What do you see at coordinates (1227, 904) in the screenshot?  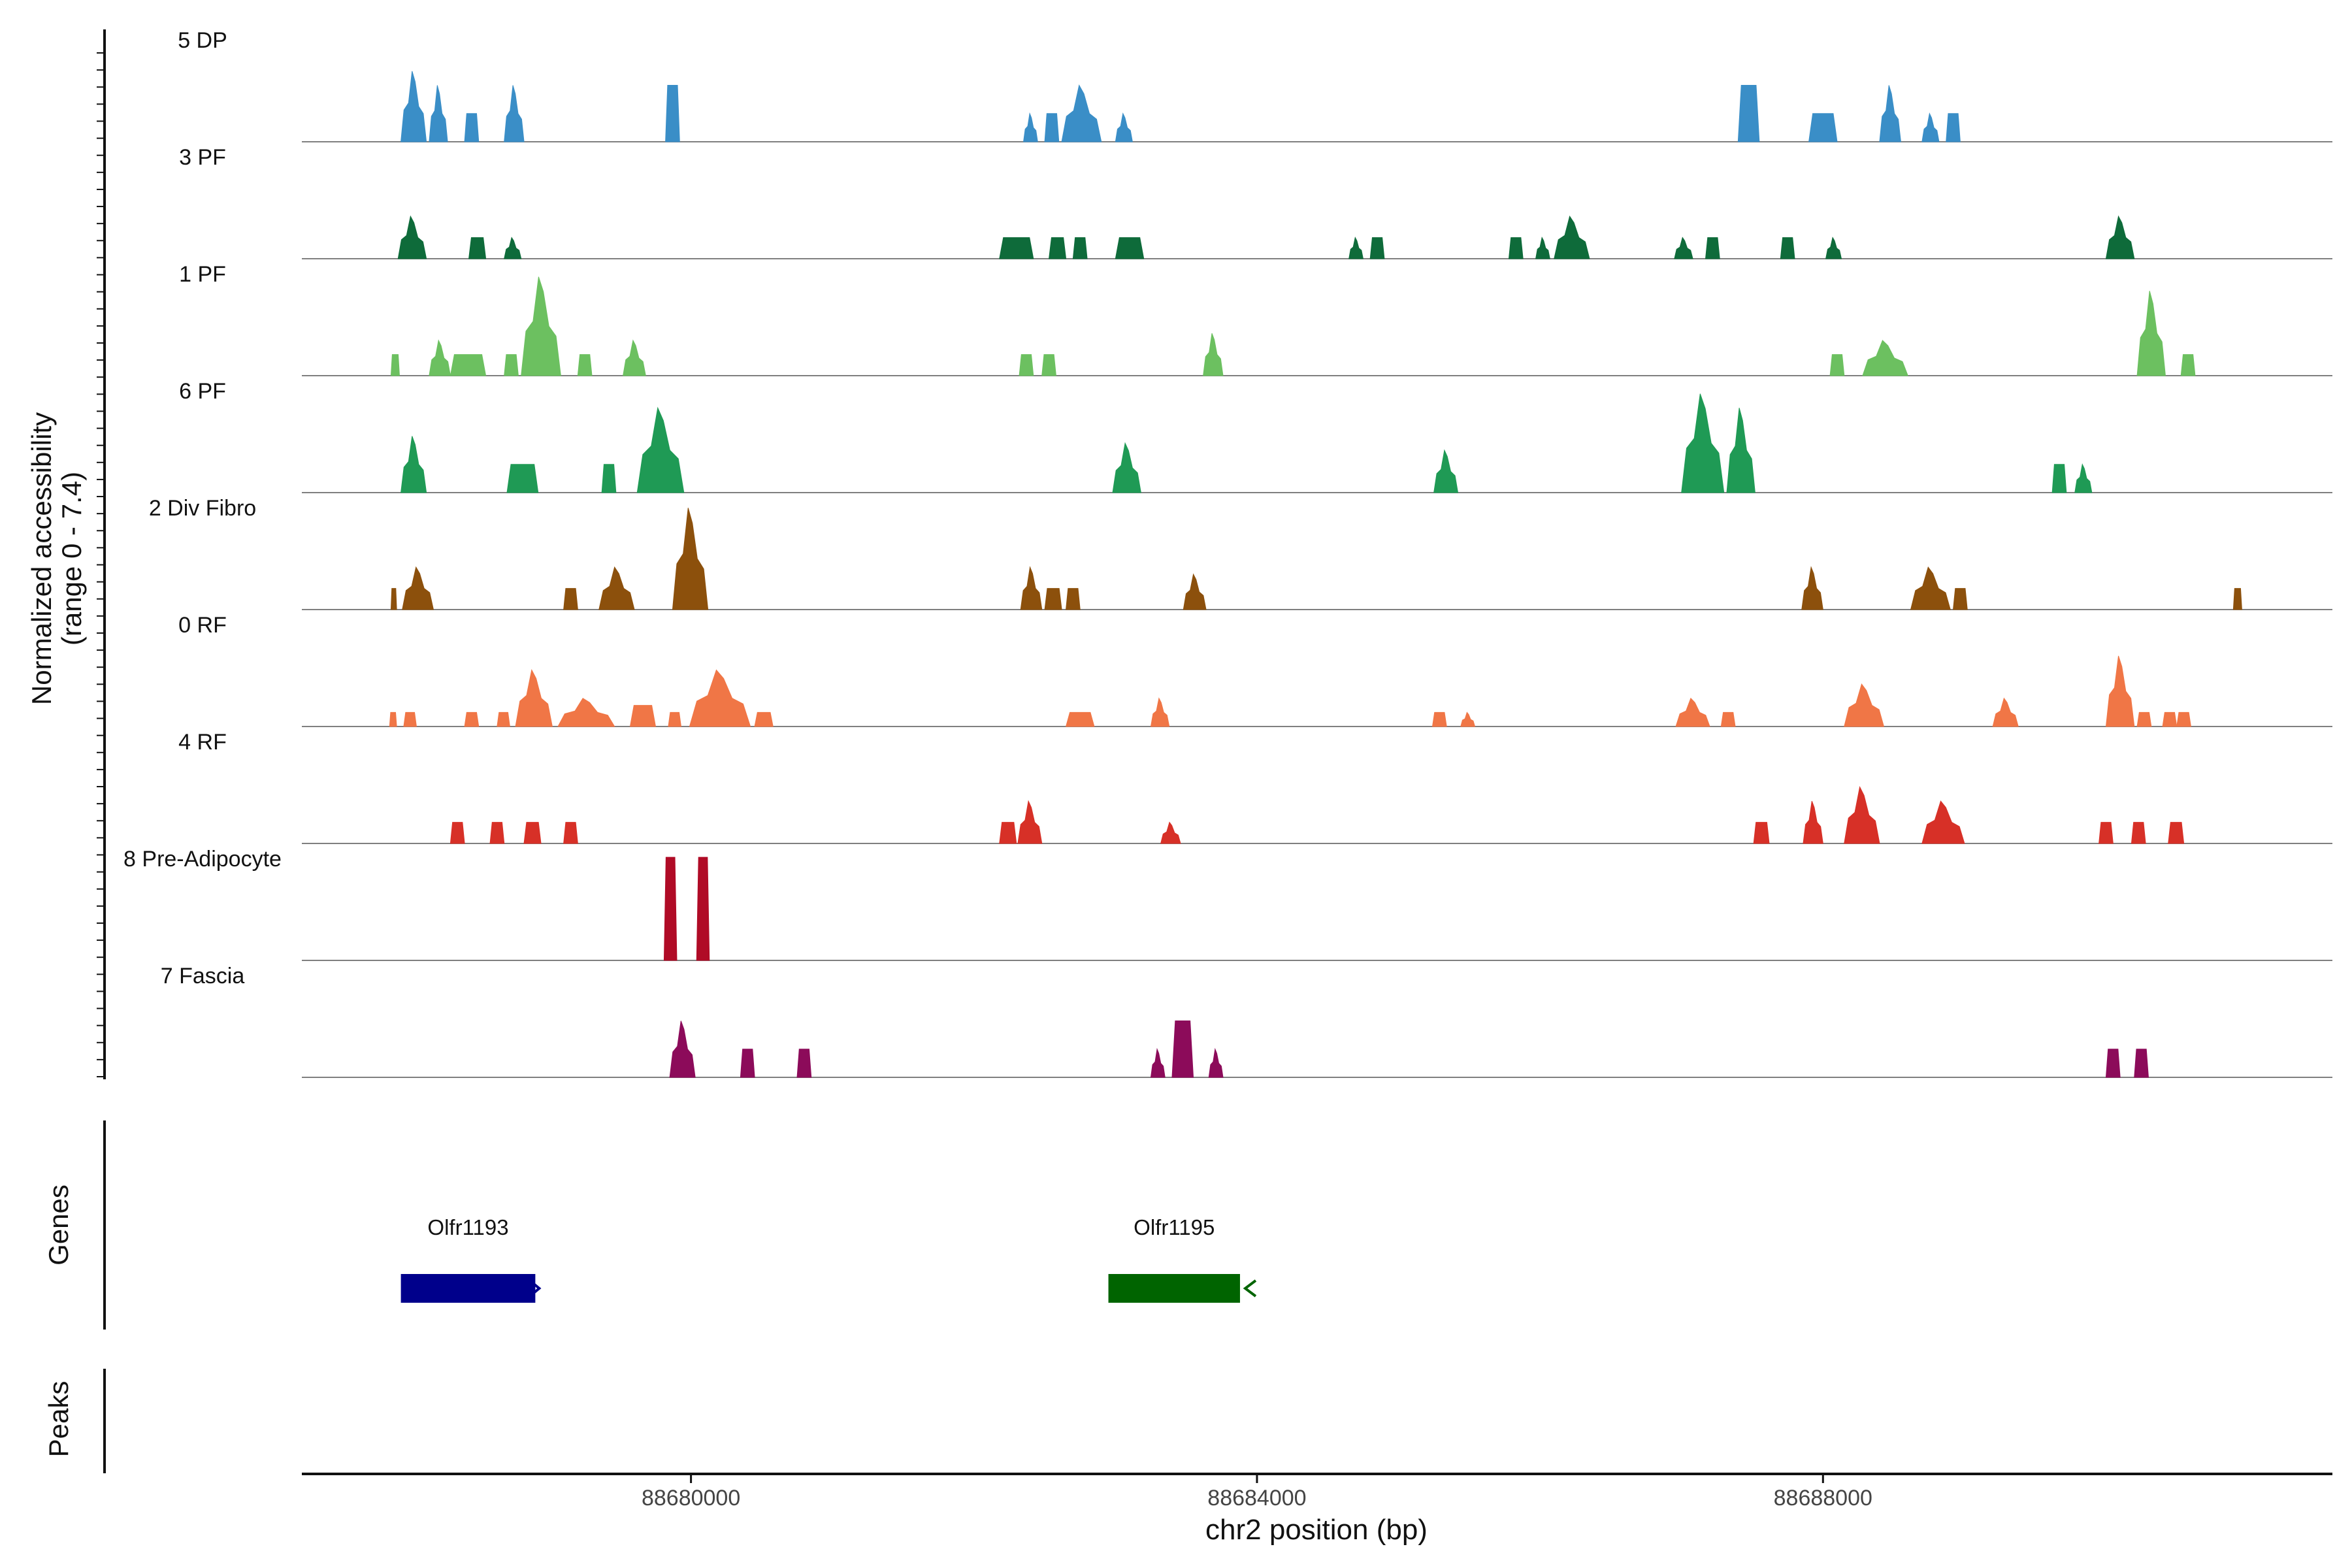 I see `track-8-pre-adipocyte: 8 Pre-Adipocyte` at bounding box center [1227, 904].